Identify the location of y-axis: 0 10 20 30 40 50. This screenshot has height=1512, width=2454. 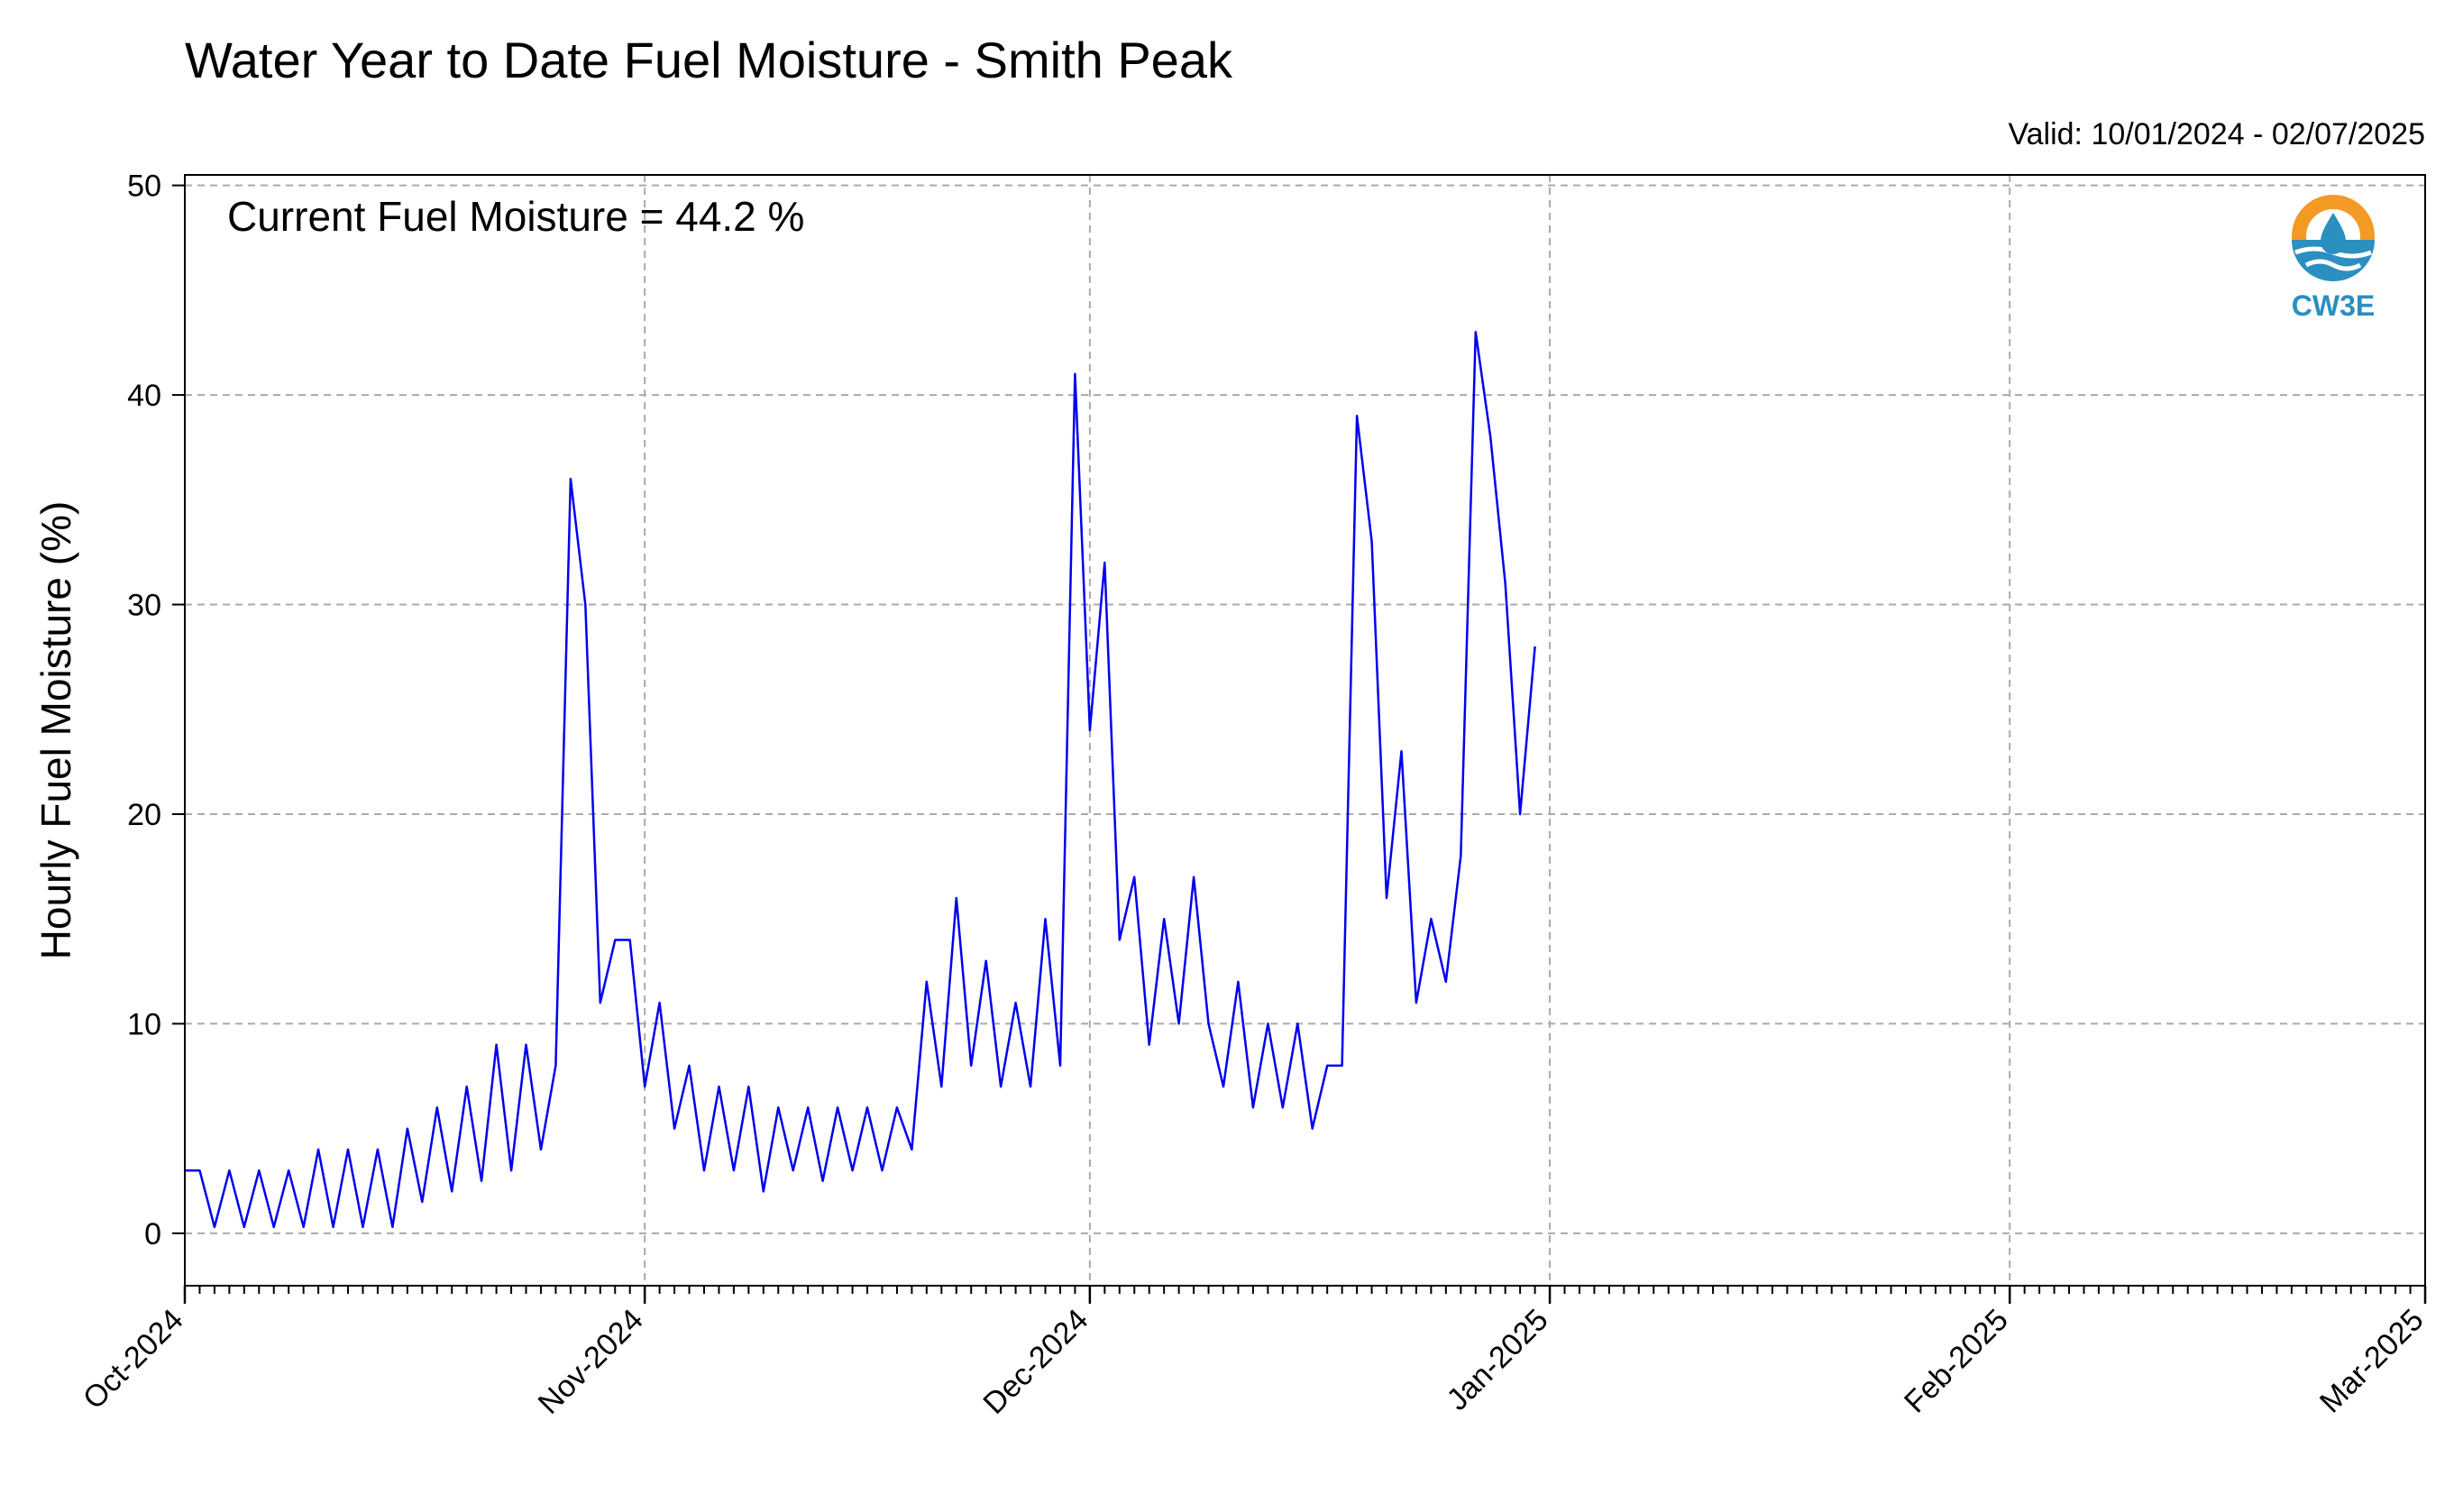
(156, 711).